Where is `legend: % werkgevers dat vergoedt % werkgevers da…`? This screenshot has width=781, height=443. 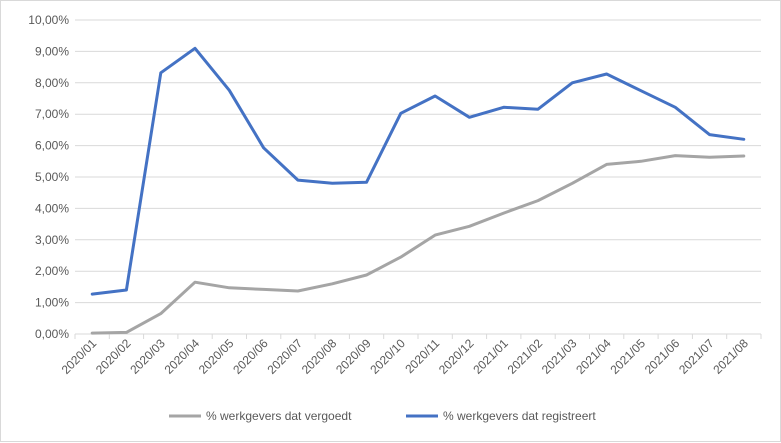
legend: % werkgevers dat vergoedt % werkgevers da… is located at coordinates (382, 416).